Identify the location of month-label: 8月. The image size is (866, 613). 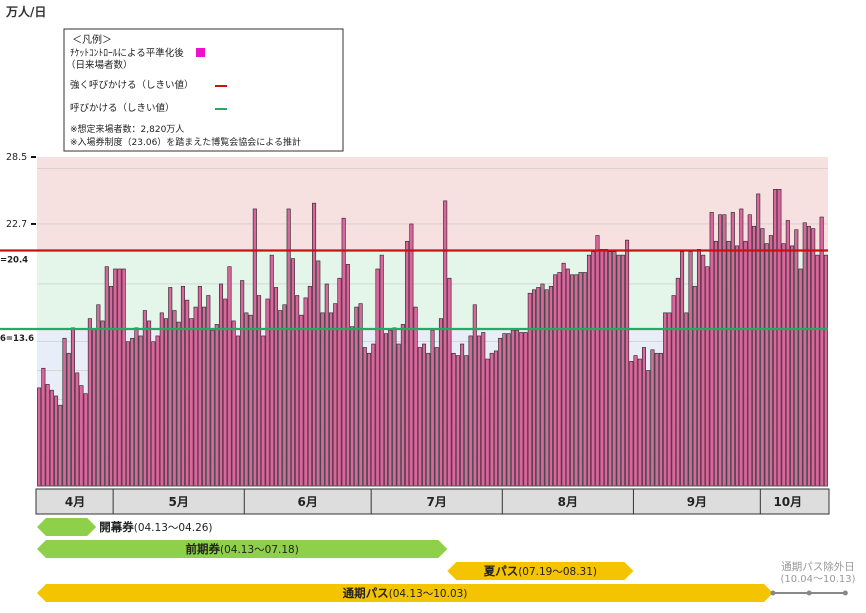
(568, 502).